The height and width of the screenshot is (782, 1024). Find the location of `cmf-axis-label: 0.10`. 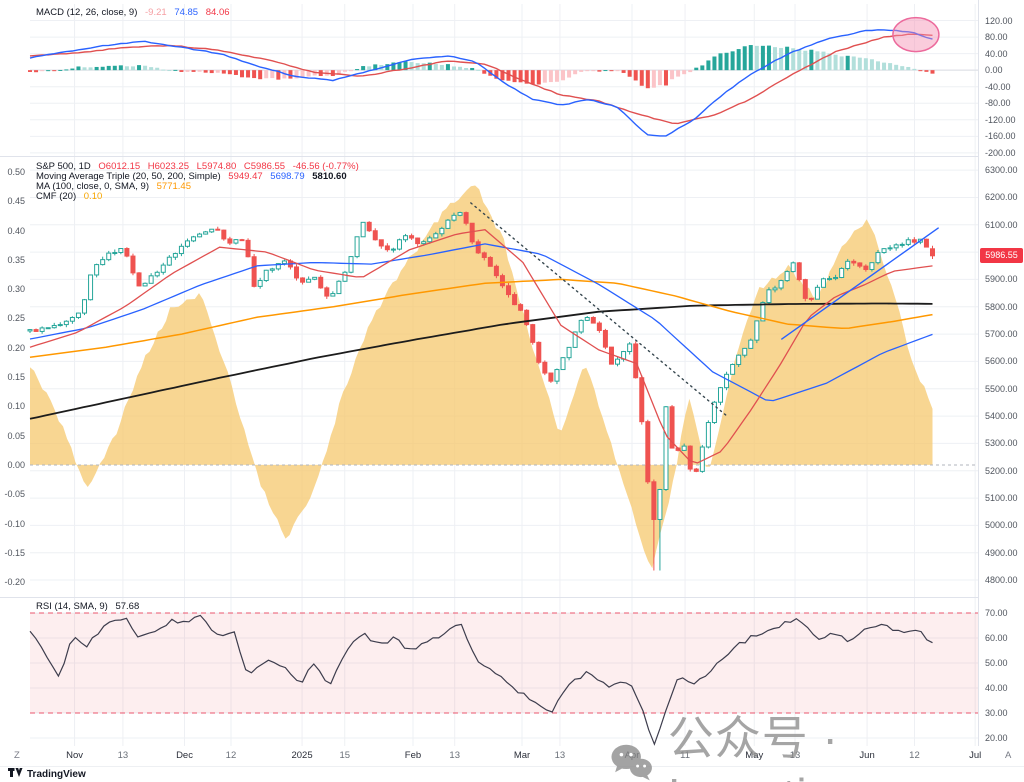

cmf-axis-label: 0.10 is located at coordinates (16, 406).